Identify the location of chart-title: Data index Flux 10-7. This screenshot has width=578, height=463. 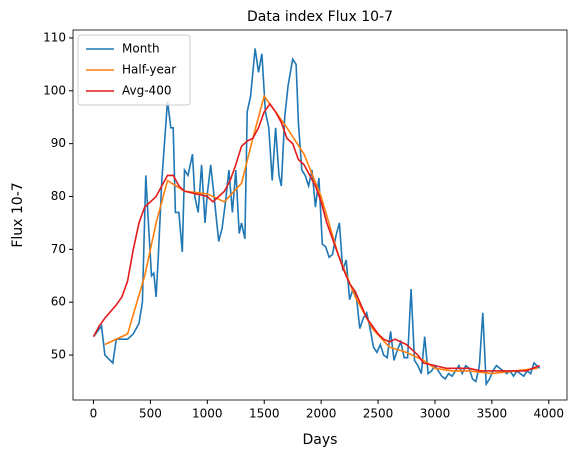
(320, 17).